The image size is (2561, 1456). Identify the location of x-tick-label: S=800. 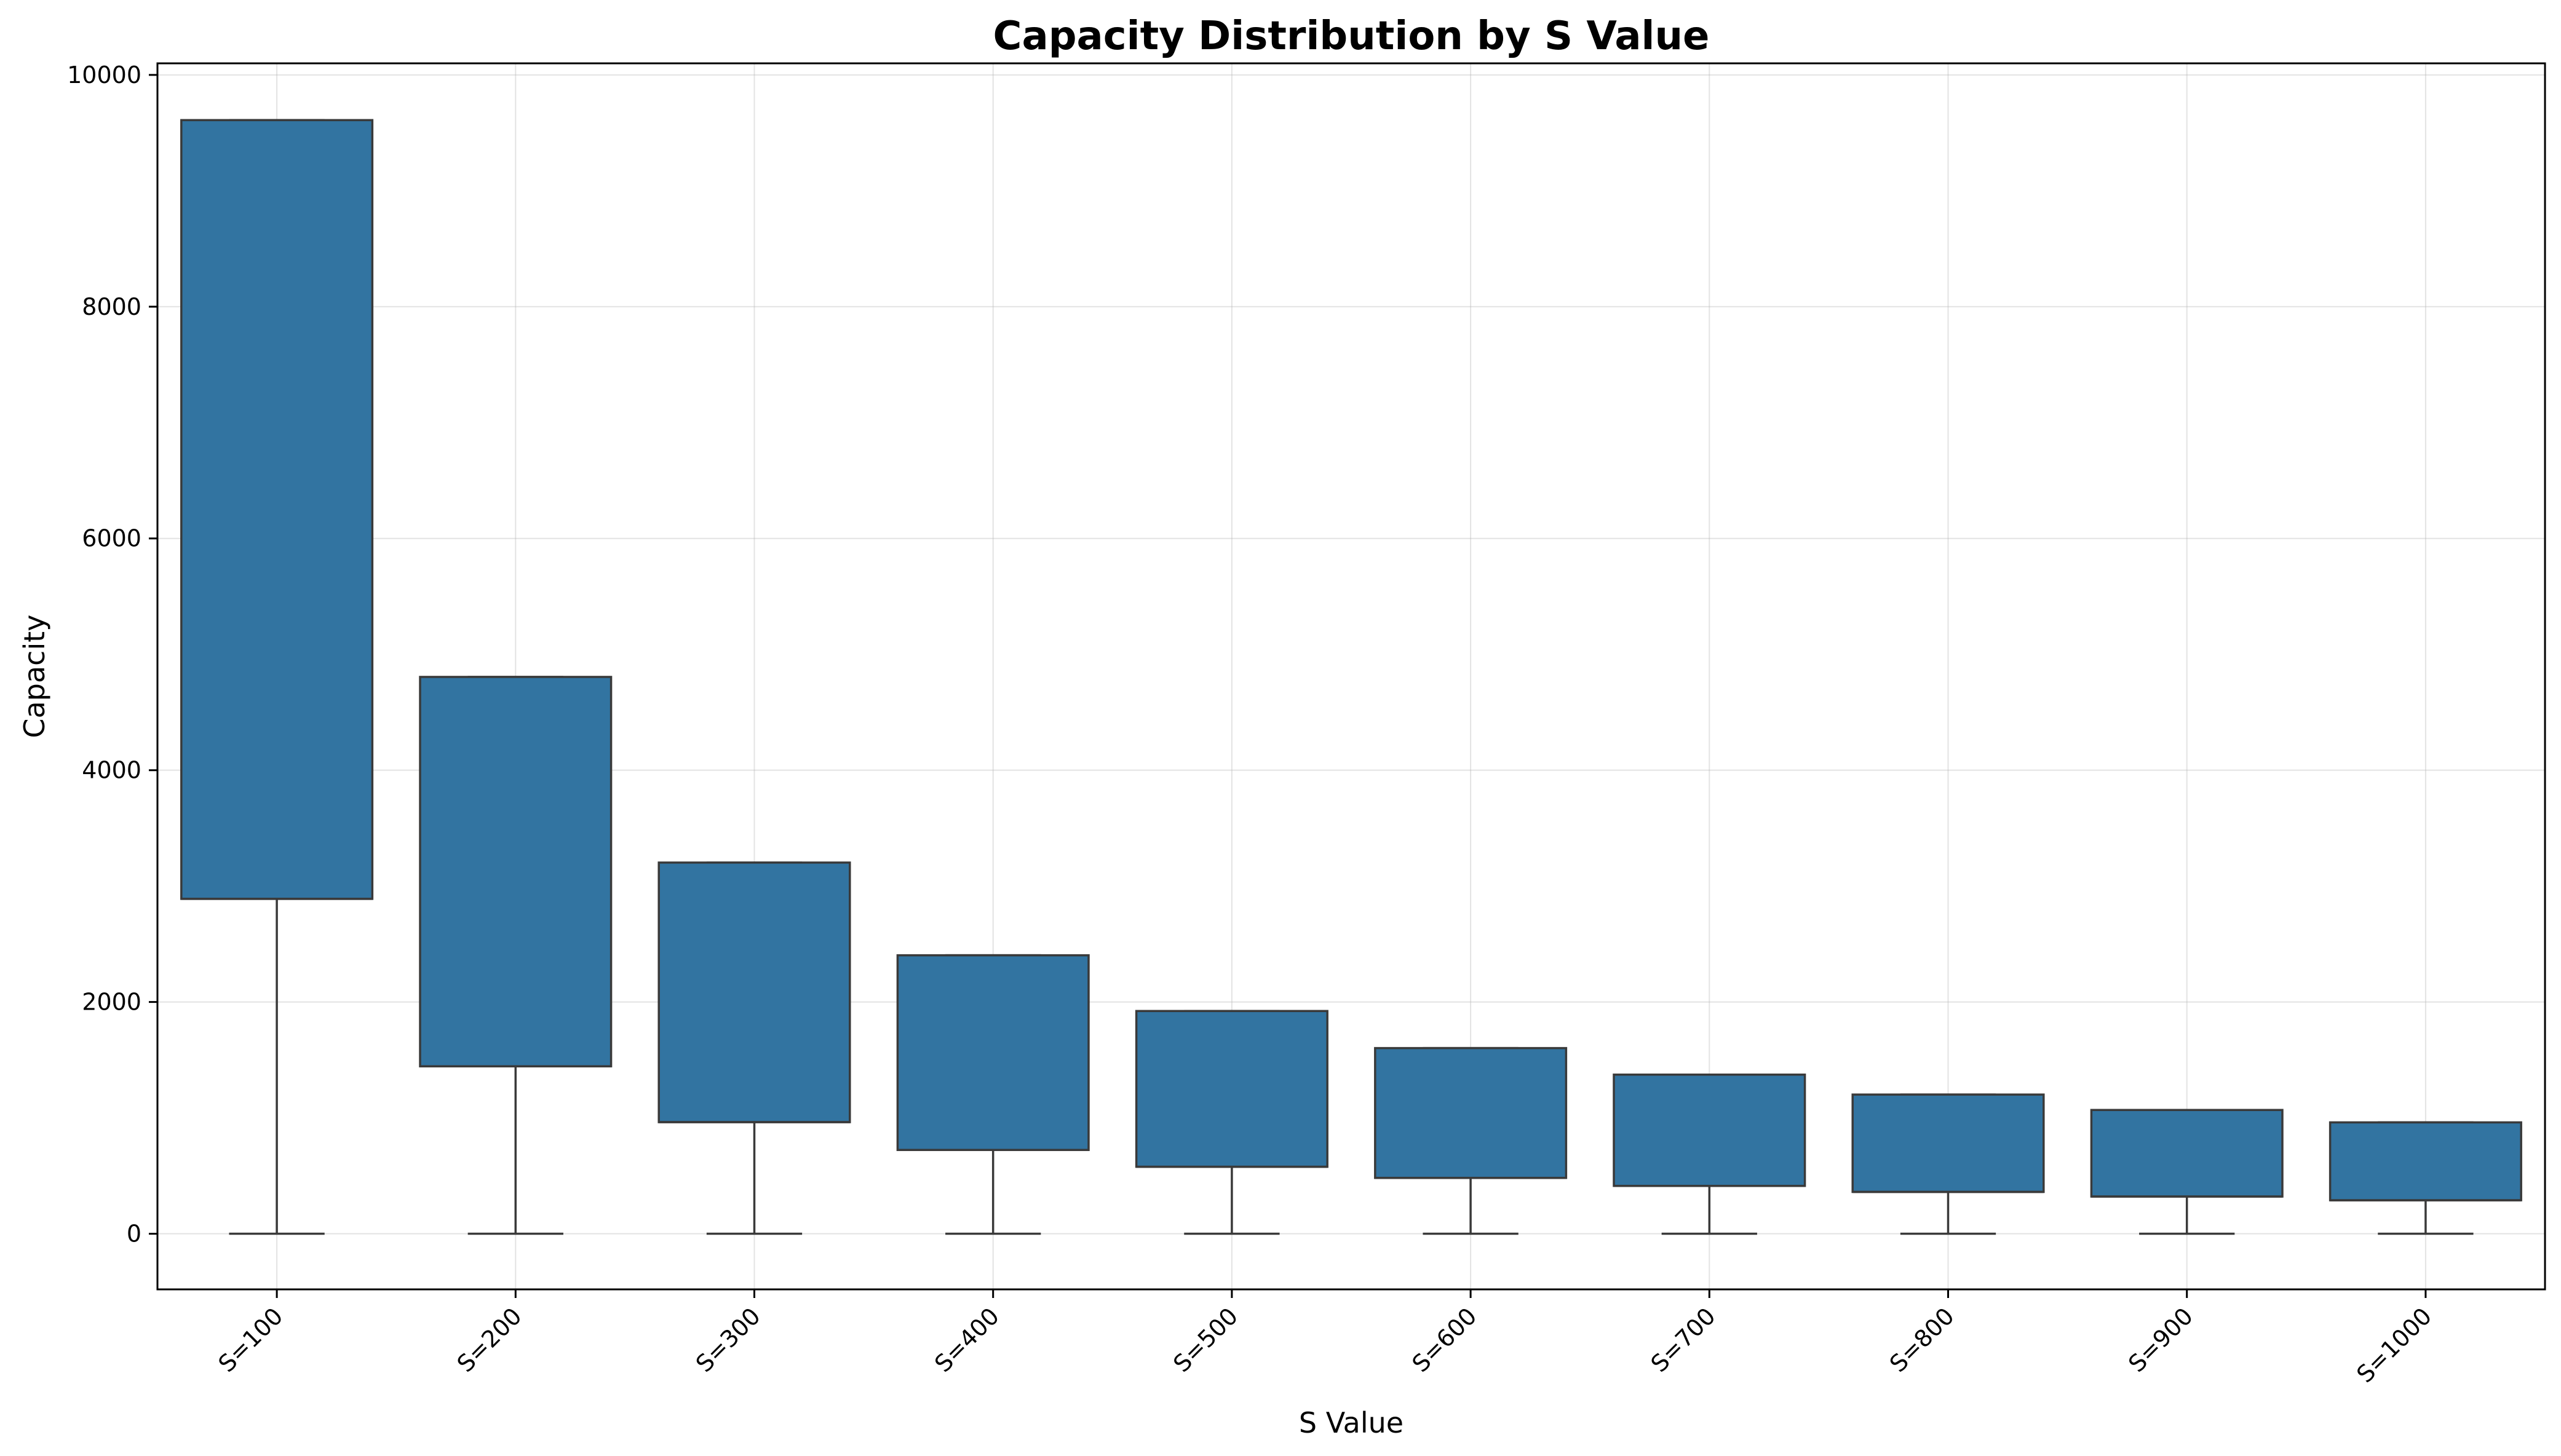
(1922, 1340).